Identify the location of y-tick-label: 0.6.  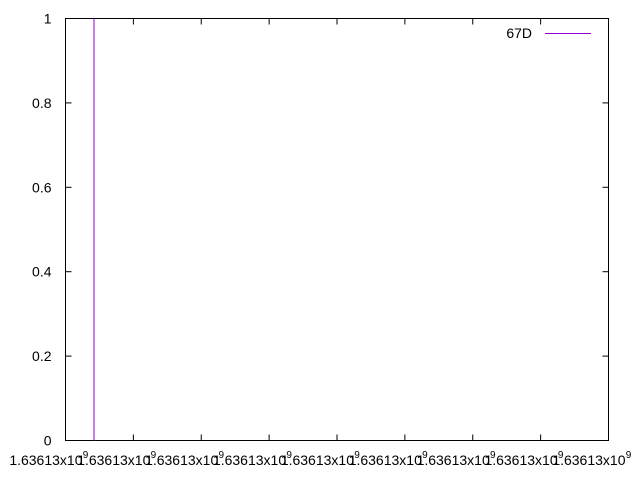
(42, 187).